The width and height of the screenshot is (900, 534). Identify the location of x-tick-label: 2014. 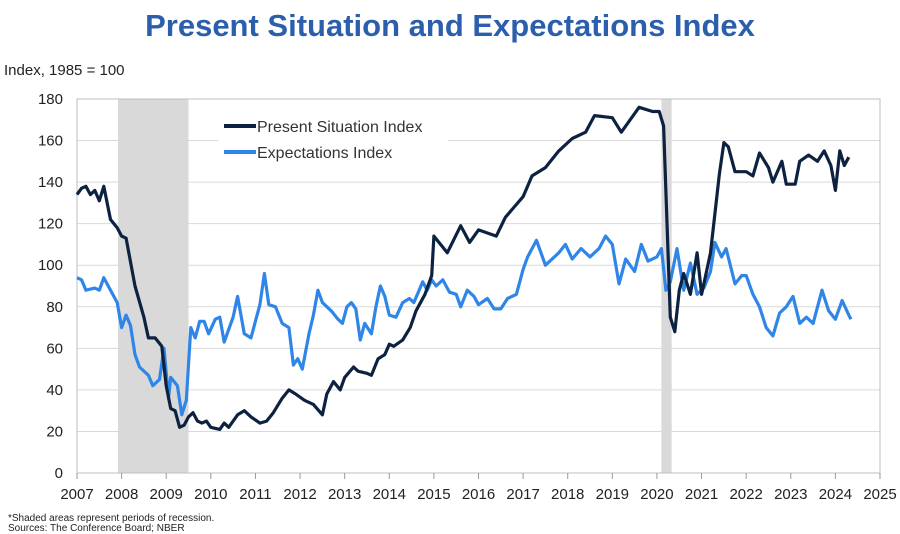
(389, 494).